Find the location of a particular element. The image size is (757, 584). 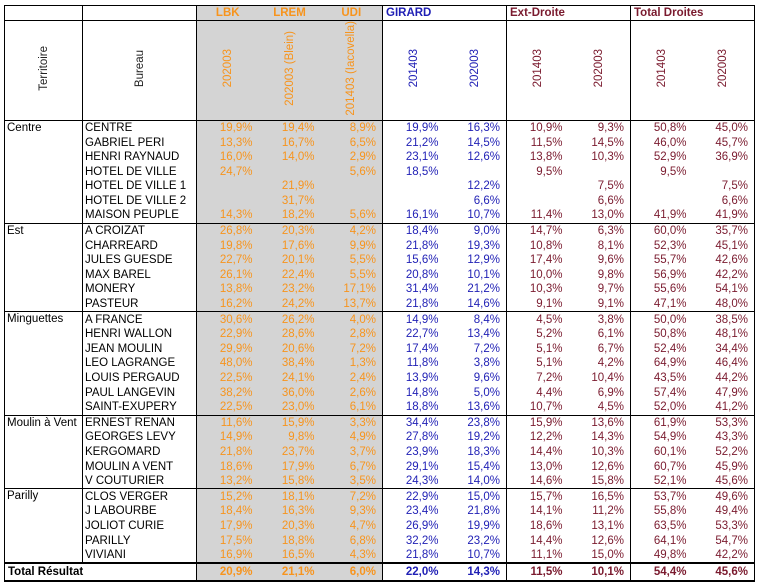

value-cell: 15,9% is located at coordinates (289, 422).